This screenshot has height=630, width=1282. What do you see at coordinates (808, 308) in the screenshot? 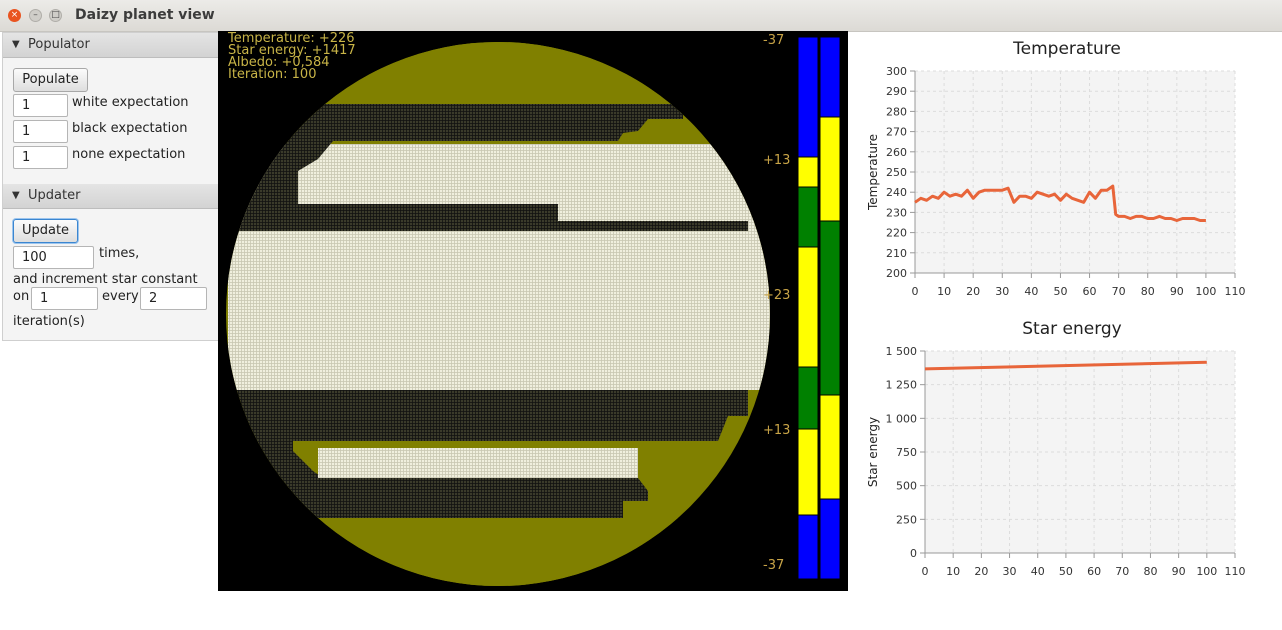
I see `climate-bar-left` at bounding box center [808, 308].